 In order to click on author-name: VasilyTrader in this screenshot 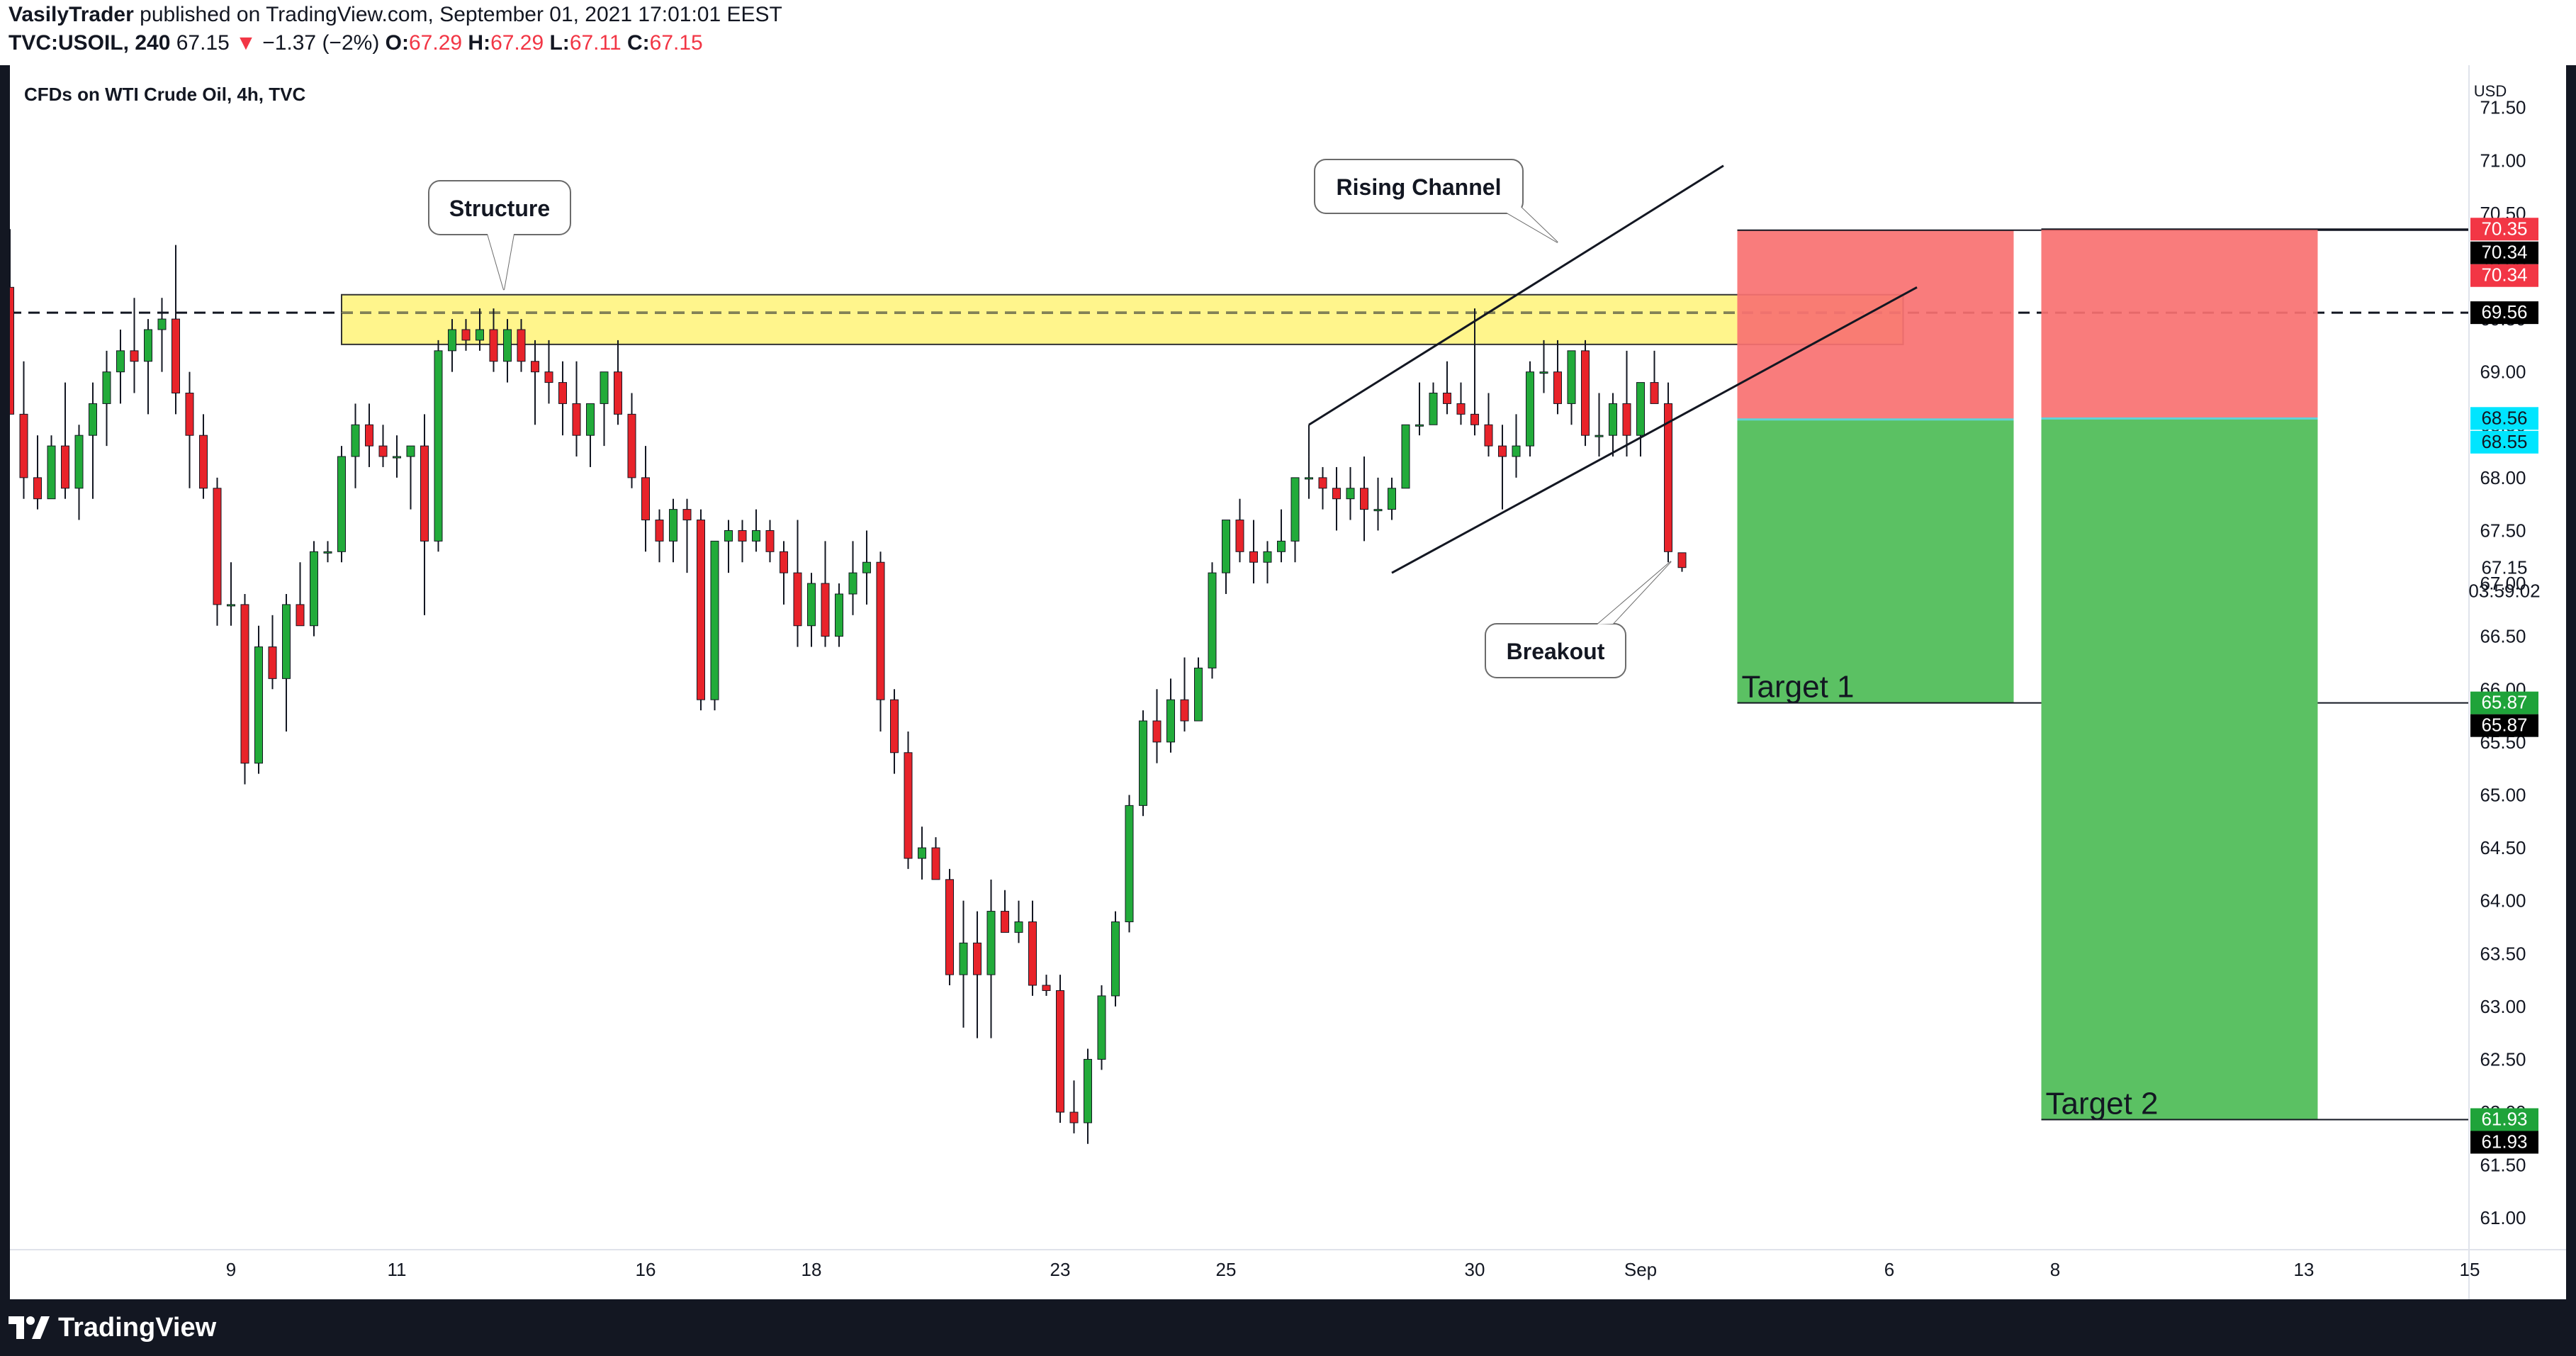, I will do `click(71, 14)`.